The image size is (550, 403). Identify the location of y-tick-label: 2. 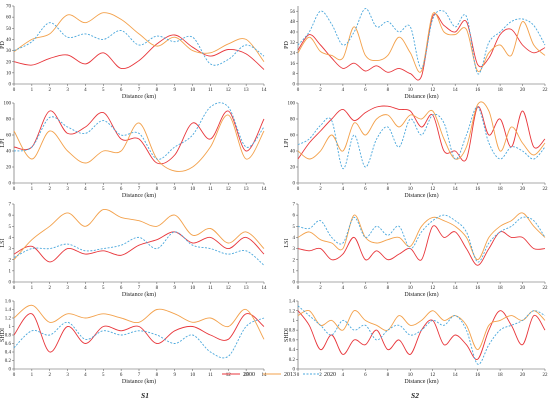
(10, 260).